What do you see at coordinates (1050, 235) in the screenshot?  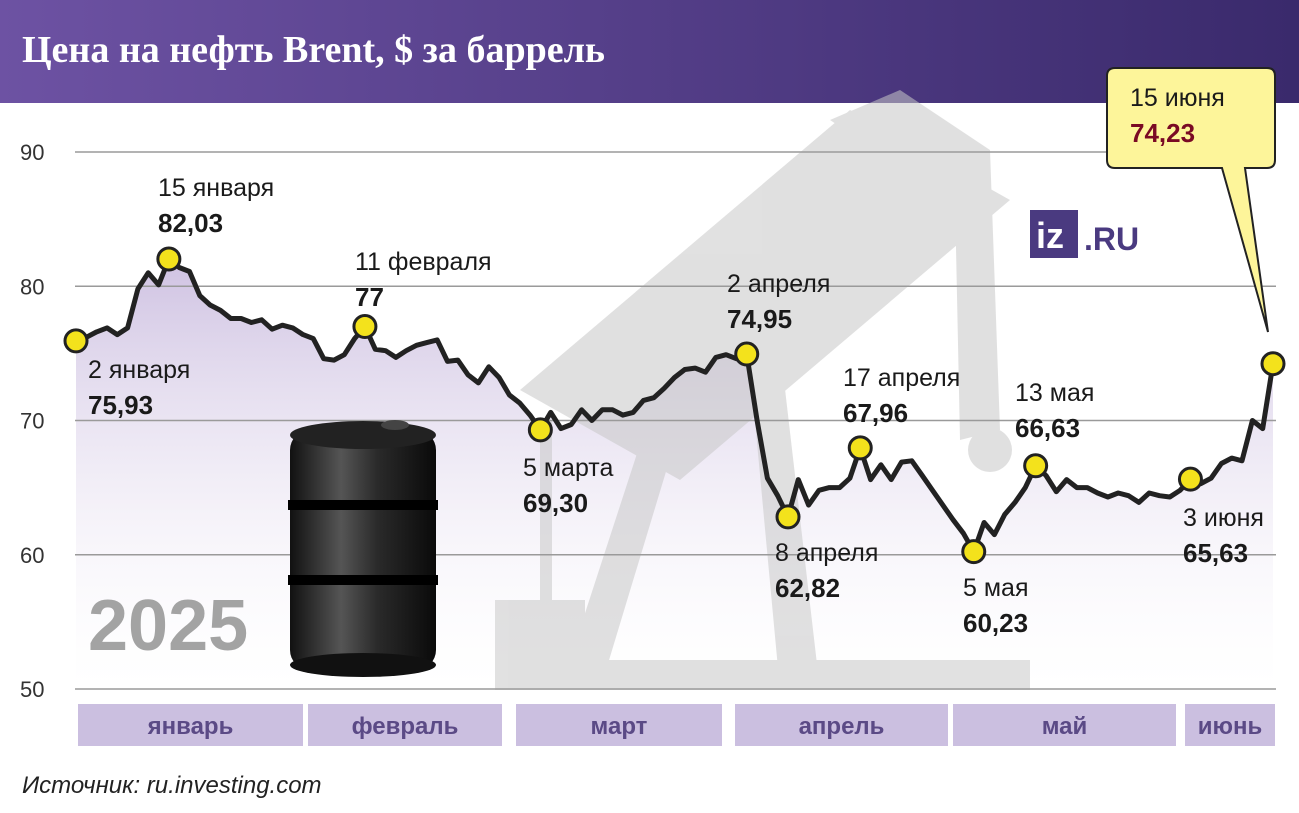 I see `logo-mark: iz` at bounding box center [1050, 235].